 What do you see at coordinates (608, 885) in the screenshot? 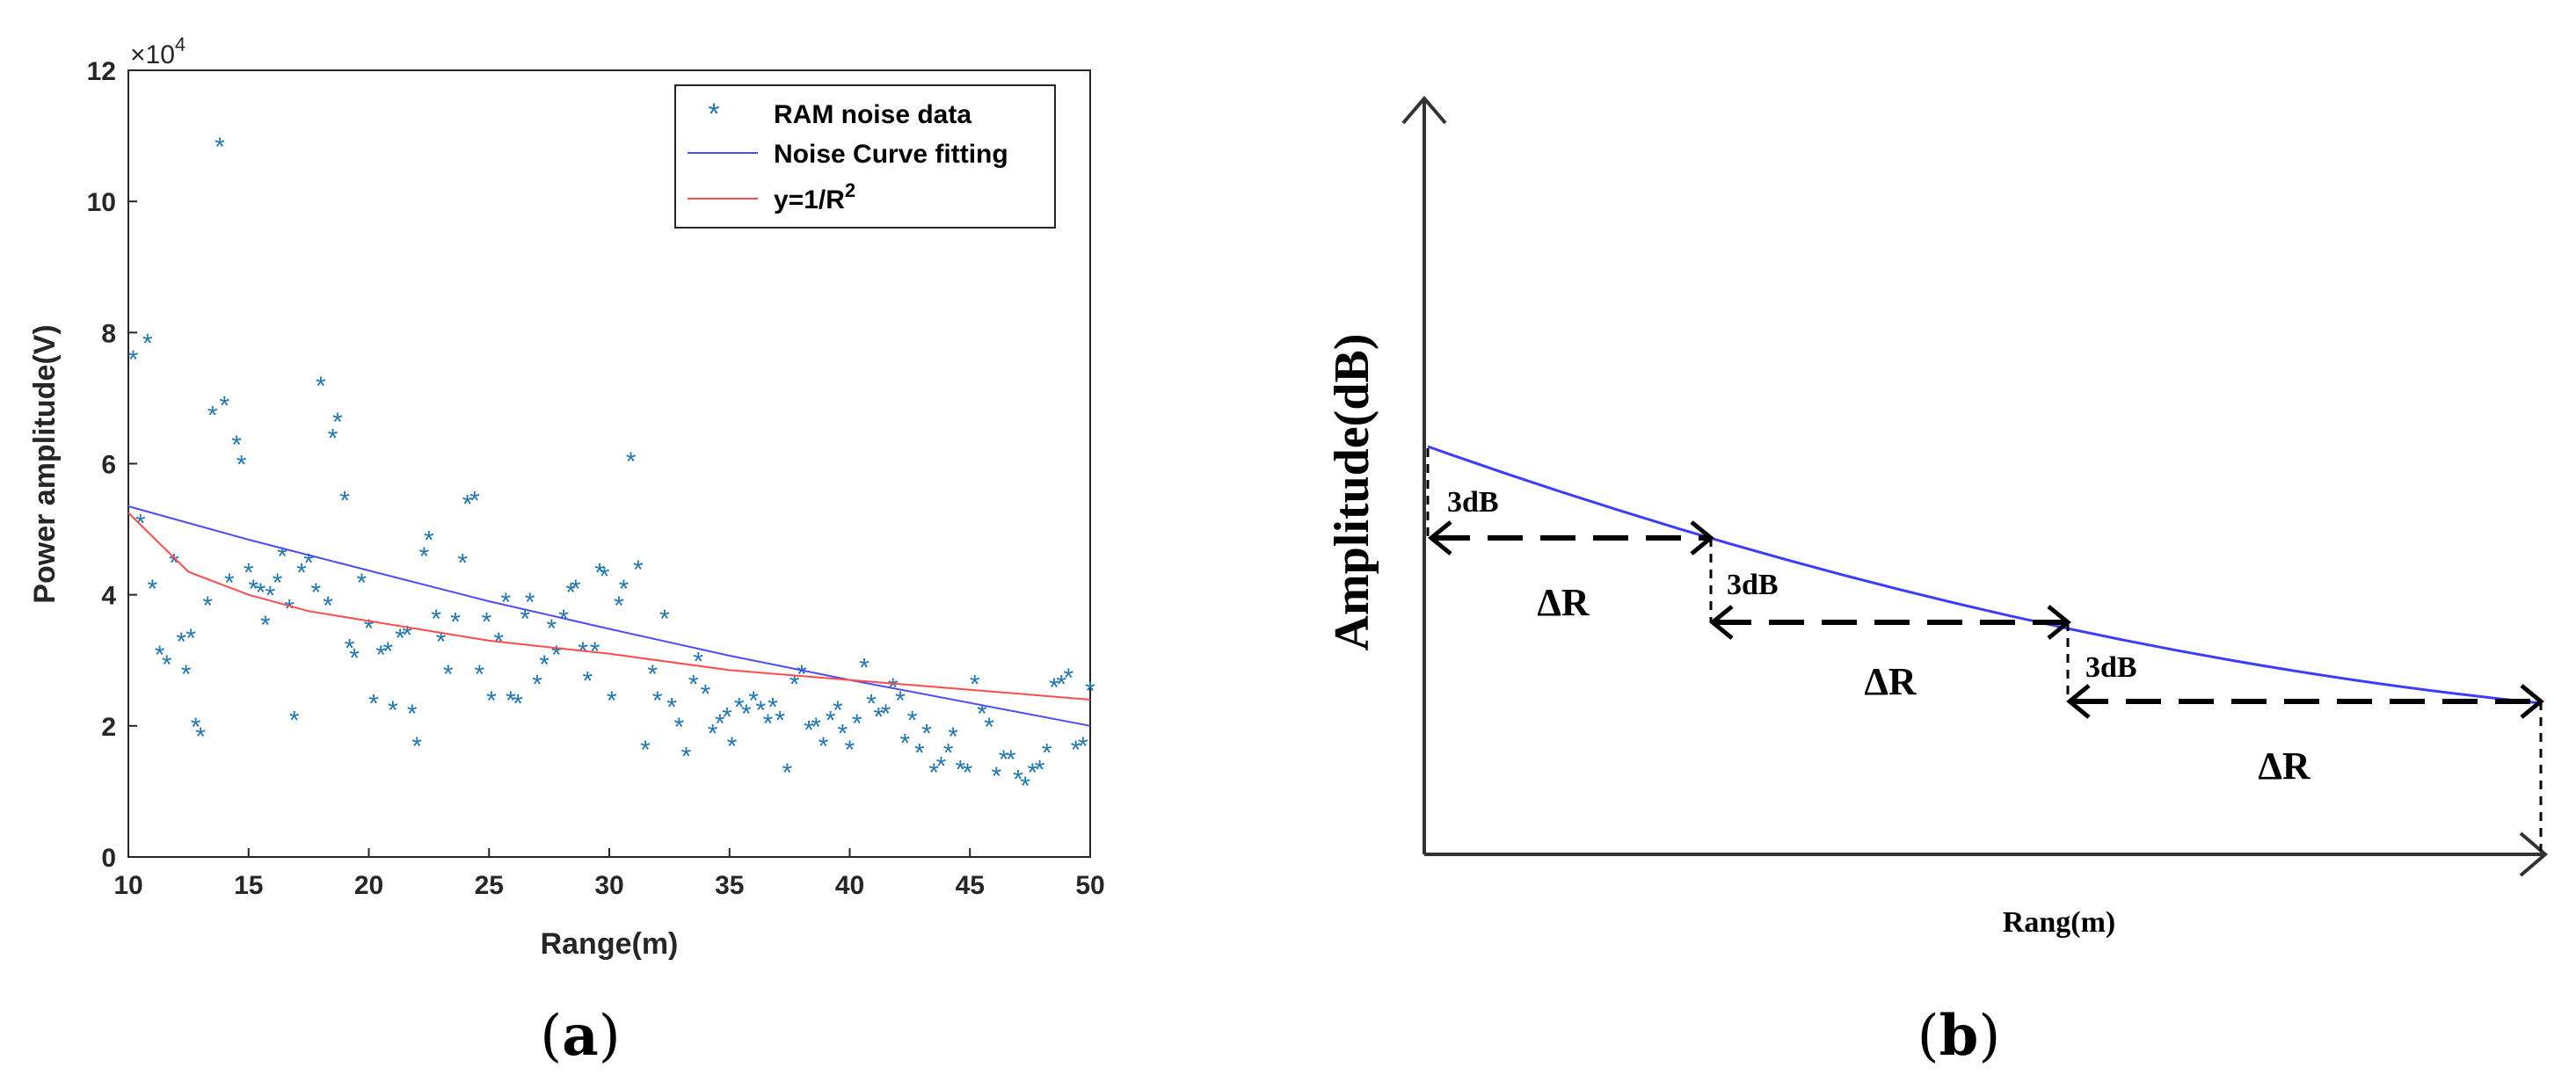
I see `x-tick-label: 30` at bounding box center [608, 885].